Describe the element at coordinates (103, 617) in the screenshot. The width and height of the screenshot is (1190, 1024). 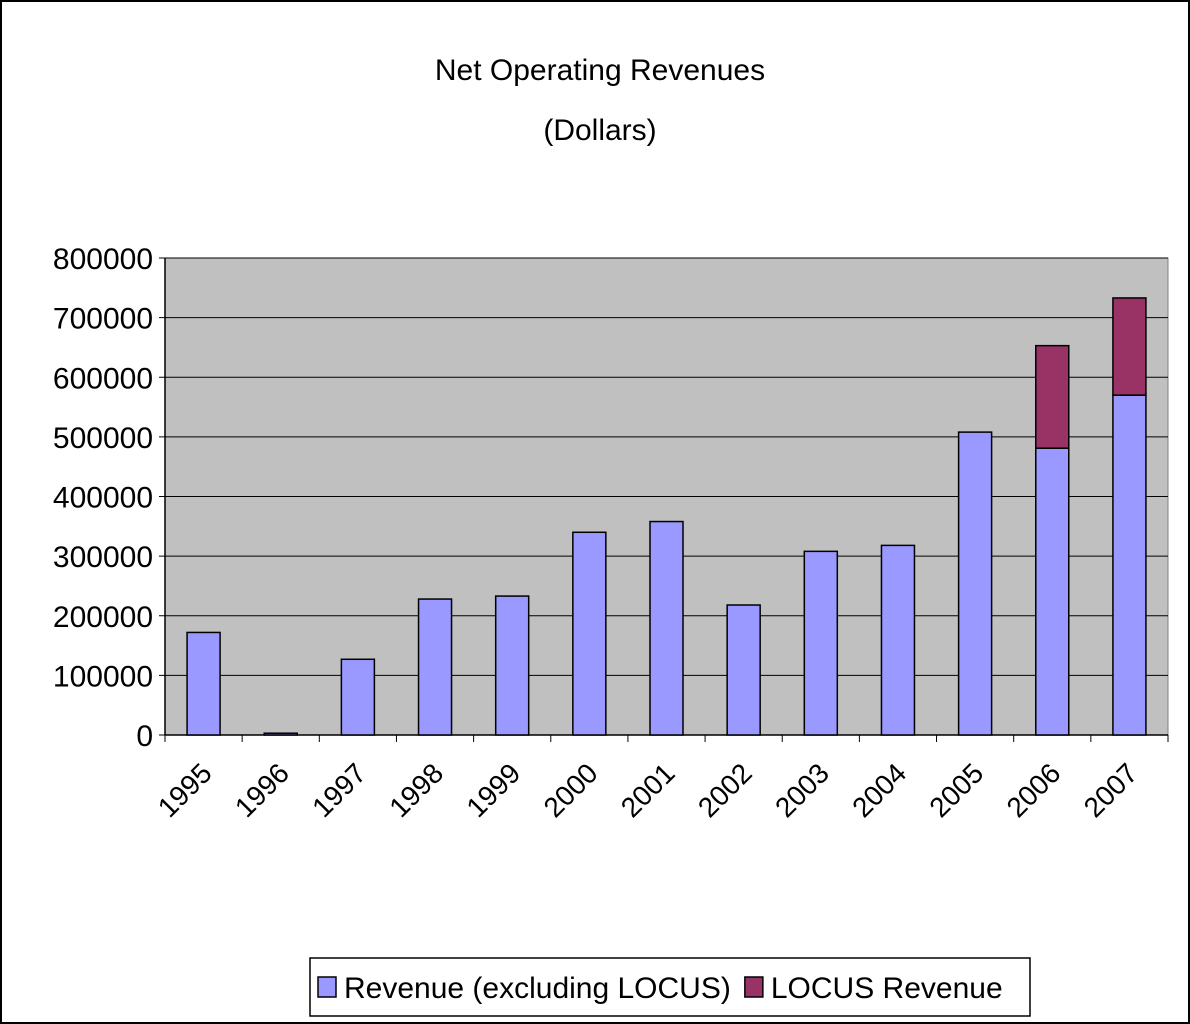
I see `y-tick-label: 200000` at that location.